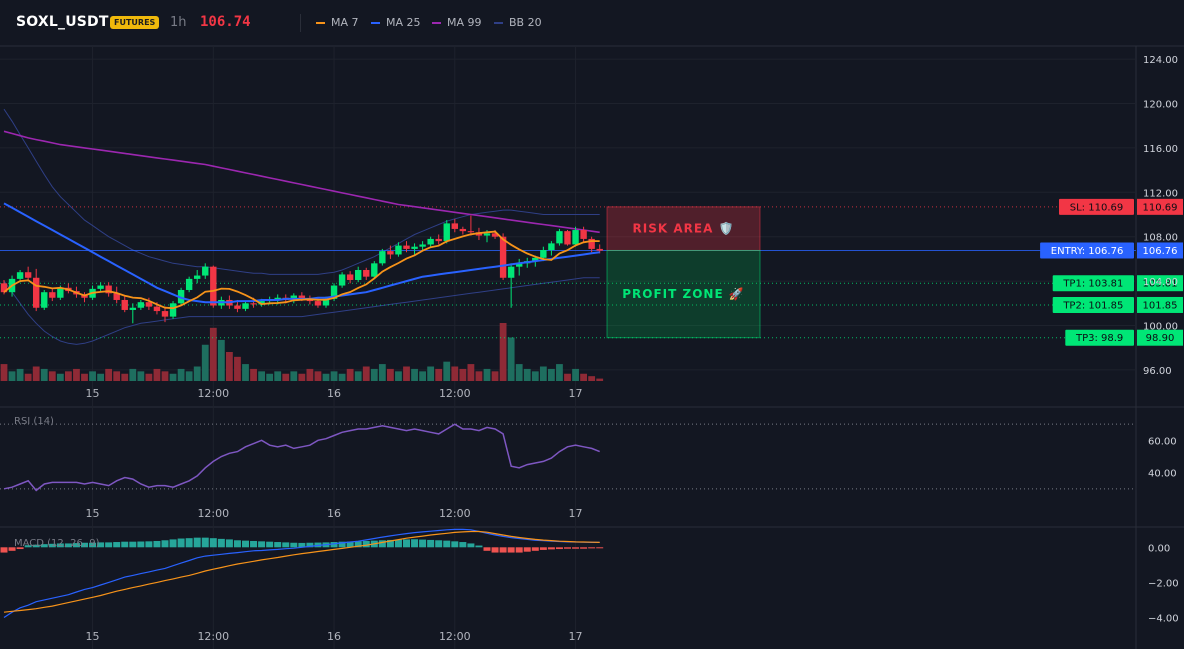 The image size is (1184, 649). I want to click on legend-ma25: MA 25, so click(396, 22).